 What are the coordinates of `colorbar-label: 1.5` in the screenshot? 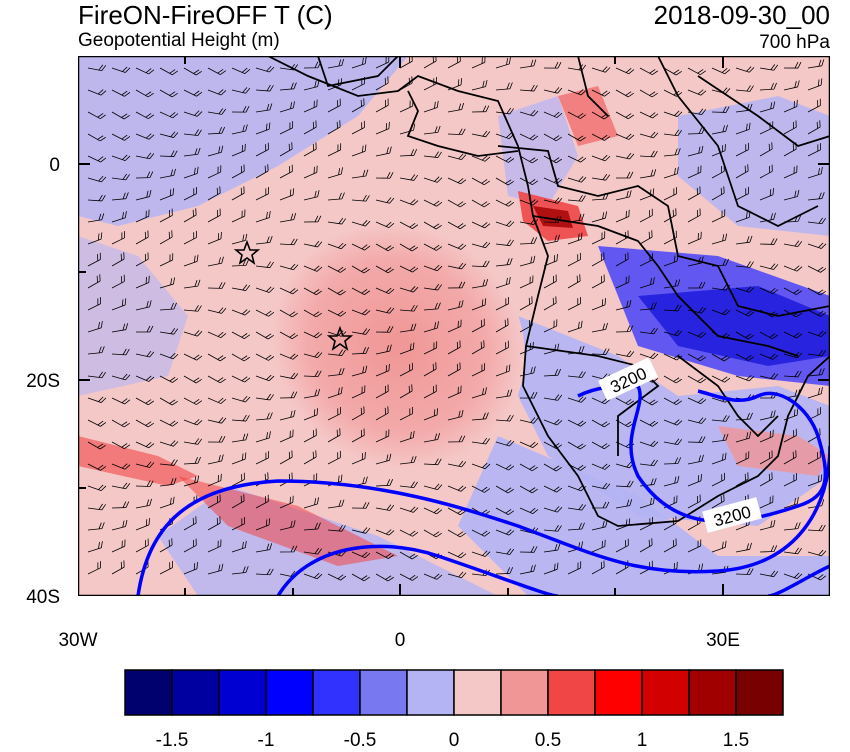 It's located at (736, 740).